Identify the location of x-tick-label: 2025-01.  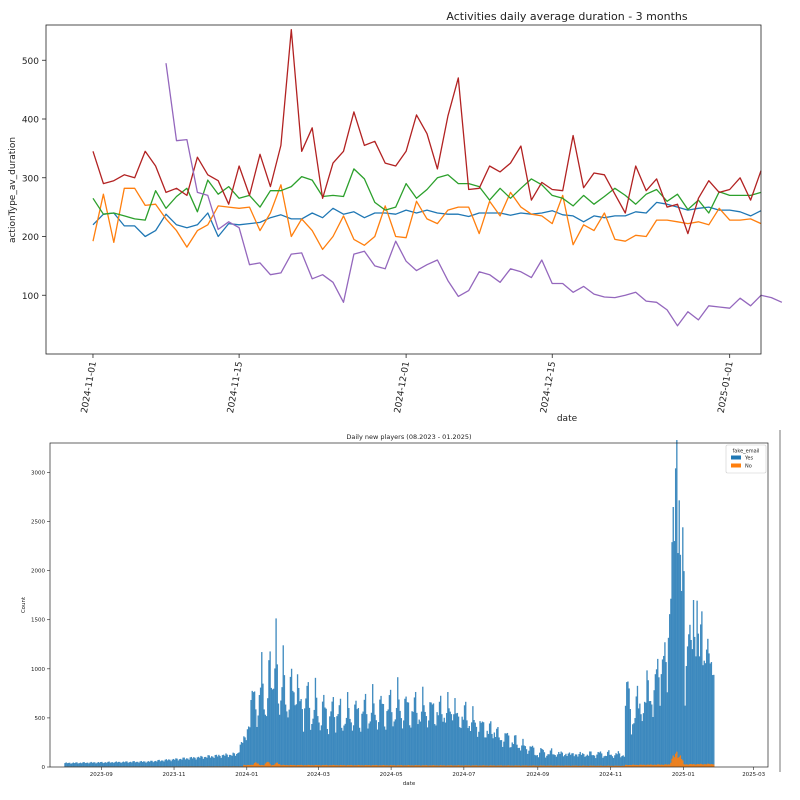
(683, 775).